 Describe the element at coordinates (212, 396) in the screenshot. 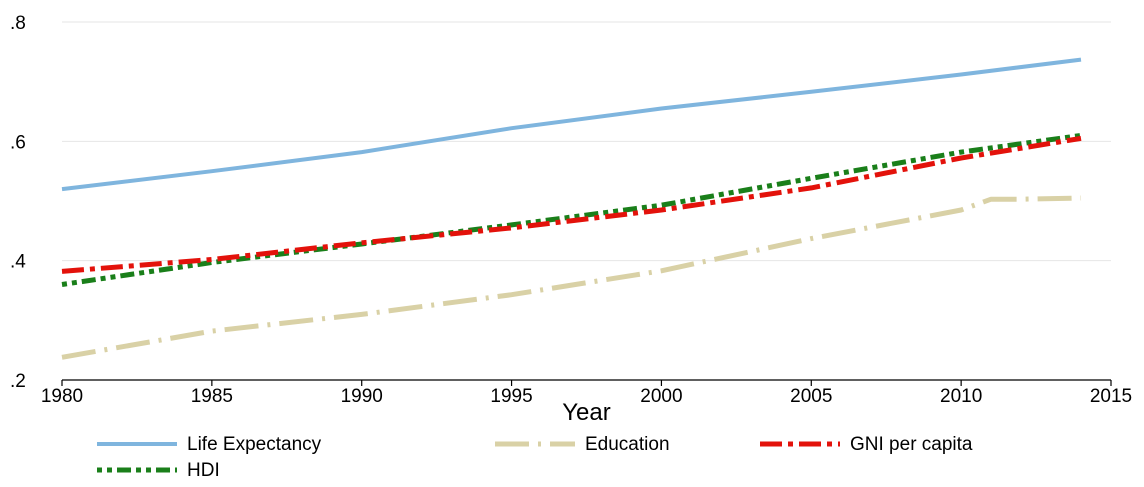

I see `x-tick-label: 1985` at that location.